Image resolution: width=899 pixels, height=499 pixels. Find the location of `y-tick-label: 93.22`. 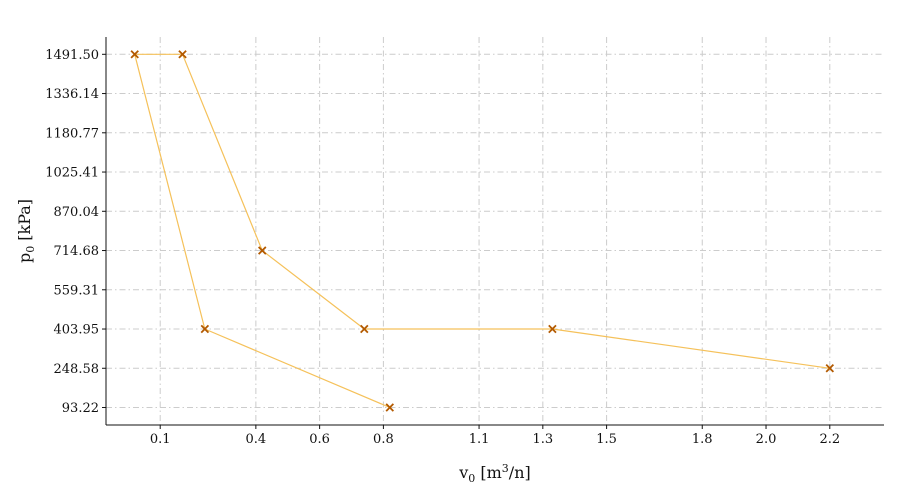

y-tick-label: 93.22 is located at coordinates (80, 408).